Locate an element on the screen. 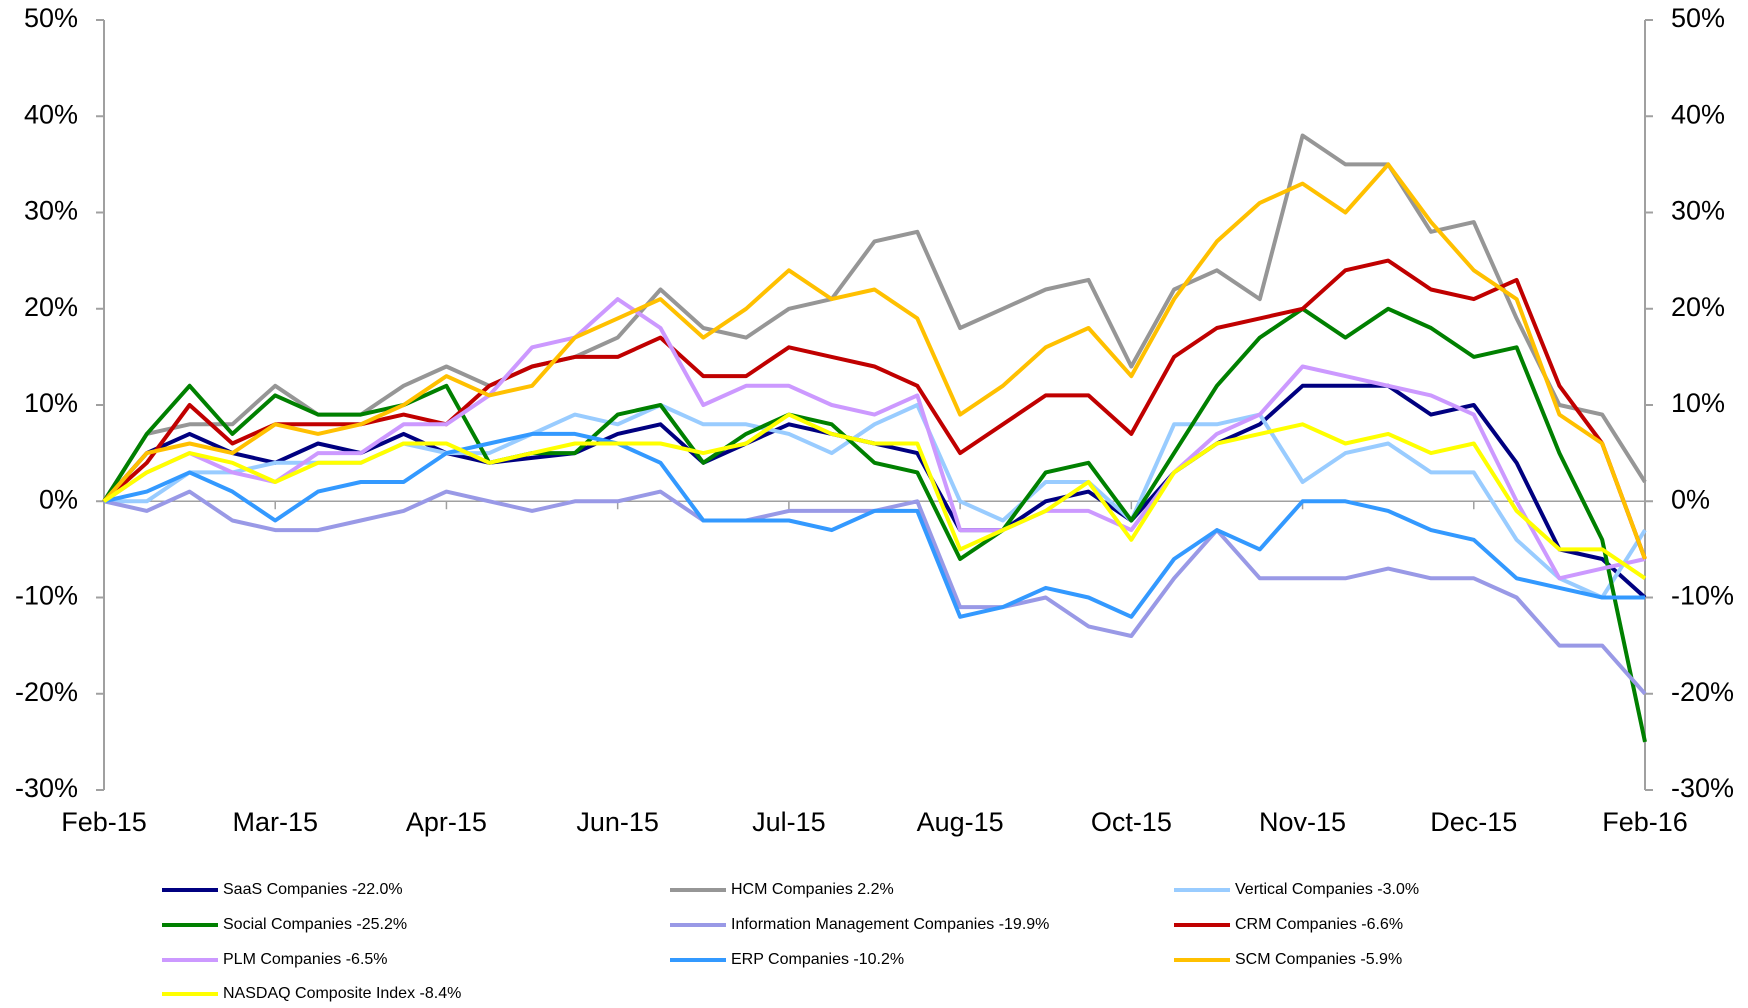 This screenshot has height=1008, width=1748. y-tick-label: 50% is located at coordinates (51, 18).